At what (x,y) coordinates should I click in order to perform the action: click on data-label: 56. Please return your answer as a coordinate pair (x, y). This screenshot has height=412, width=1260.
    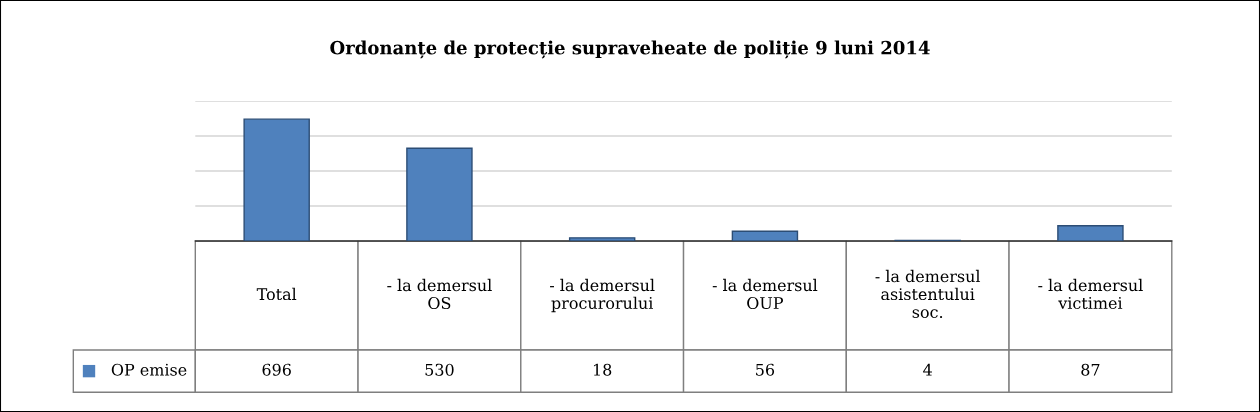
    Looking at the image, I should click on (765, 369).